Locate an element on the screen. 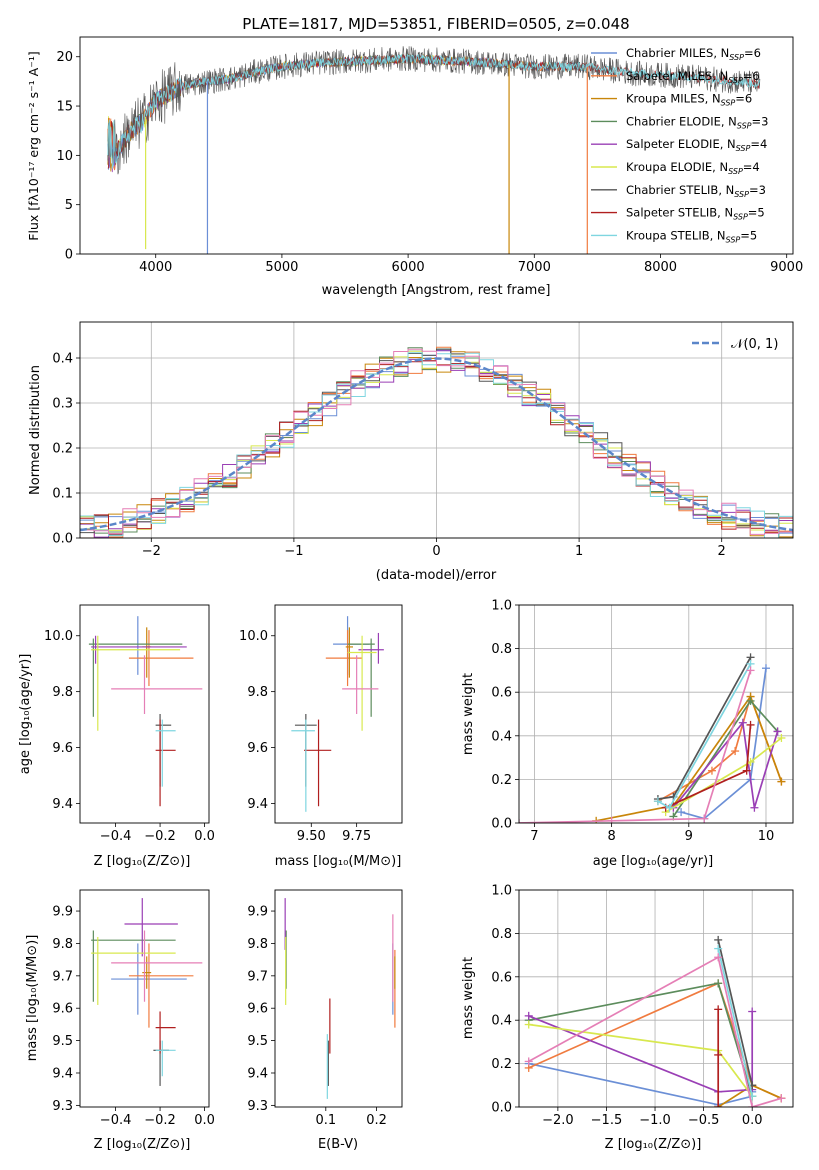 Image resolution: width=819 pixels, height=1170 pixels. legend-label: Chabrier STELIB, NSSP=3 is located at coordinates (696, 191).